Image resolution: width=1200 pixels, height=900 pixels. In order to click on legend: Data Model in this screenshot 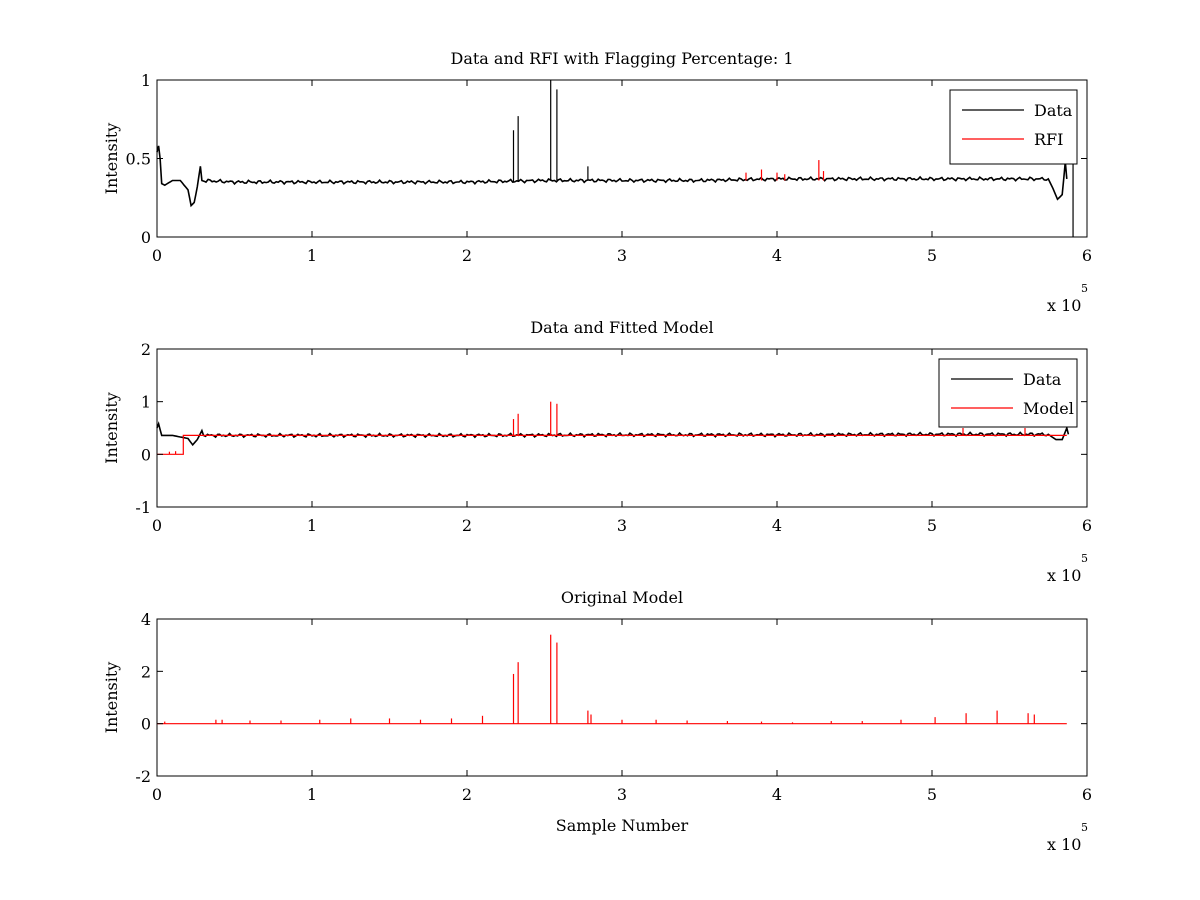, I will do `click(1008, 393)`.